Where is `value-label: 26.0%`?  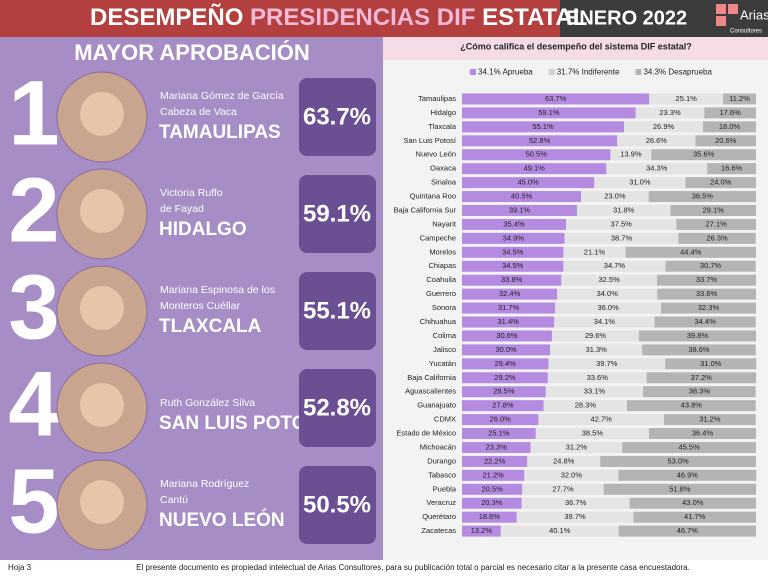 value-label: 26.0% is located at coordinates (501, 419).